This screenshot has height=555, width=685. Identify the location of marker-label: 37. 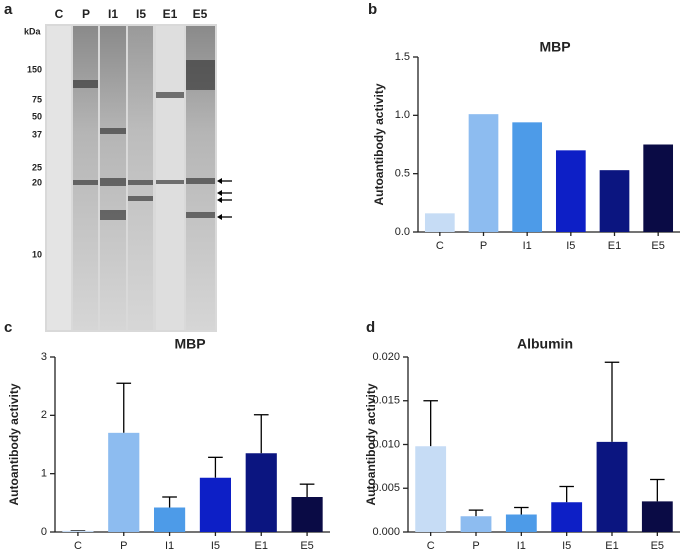
(37, 134).